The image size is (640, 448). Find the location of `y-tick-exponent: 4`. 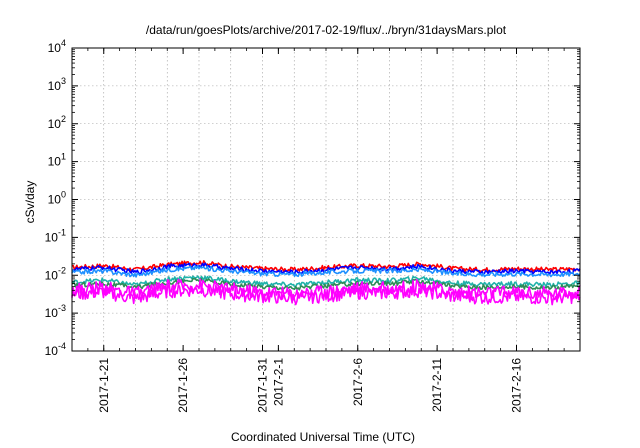

y-tick-exponent: 4 is located at coordinates (63, 43).